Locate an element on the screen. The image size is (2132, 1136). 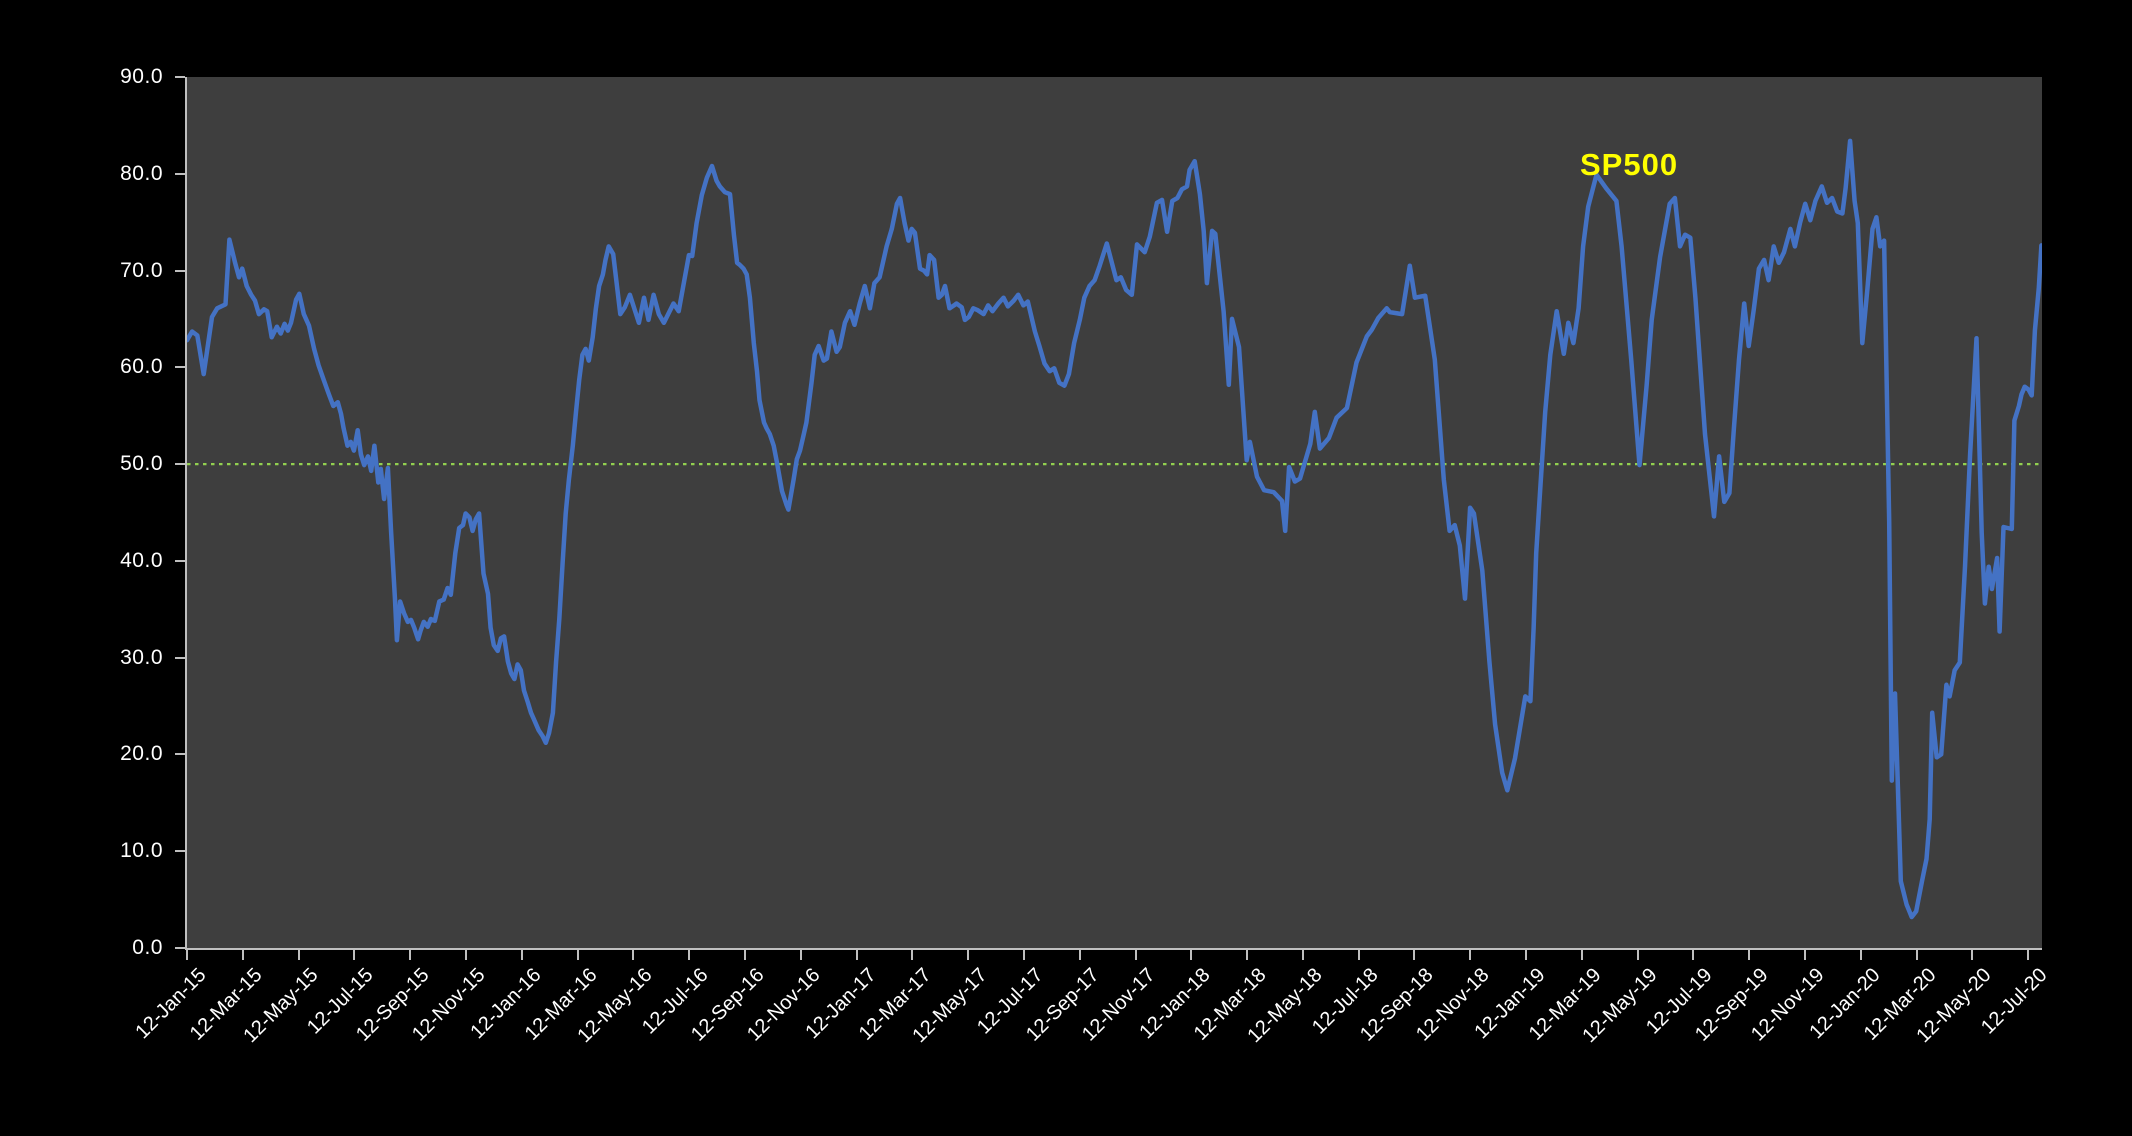
y-axis-label: 80.0 is located at coordinates (141, 173).